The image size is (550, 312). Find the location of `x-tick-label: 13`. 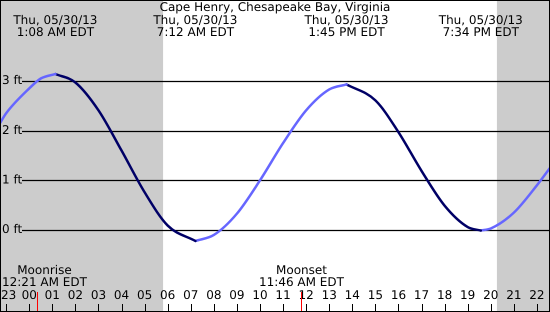

x-tick-label: 13 is located at coordinates (329, 295).